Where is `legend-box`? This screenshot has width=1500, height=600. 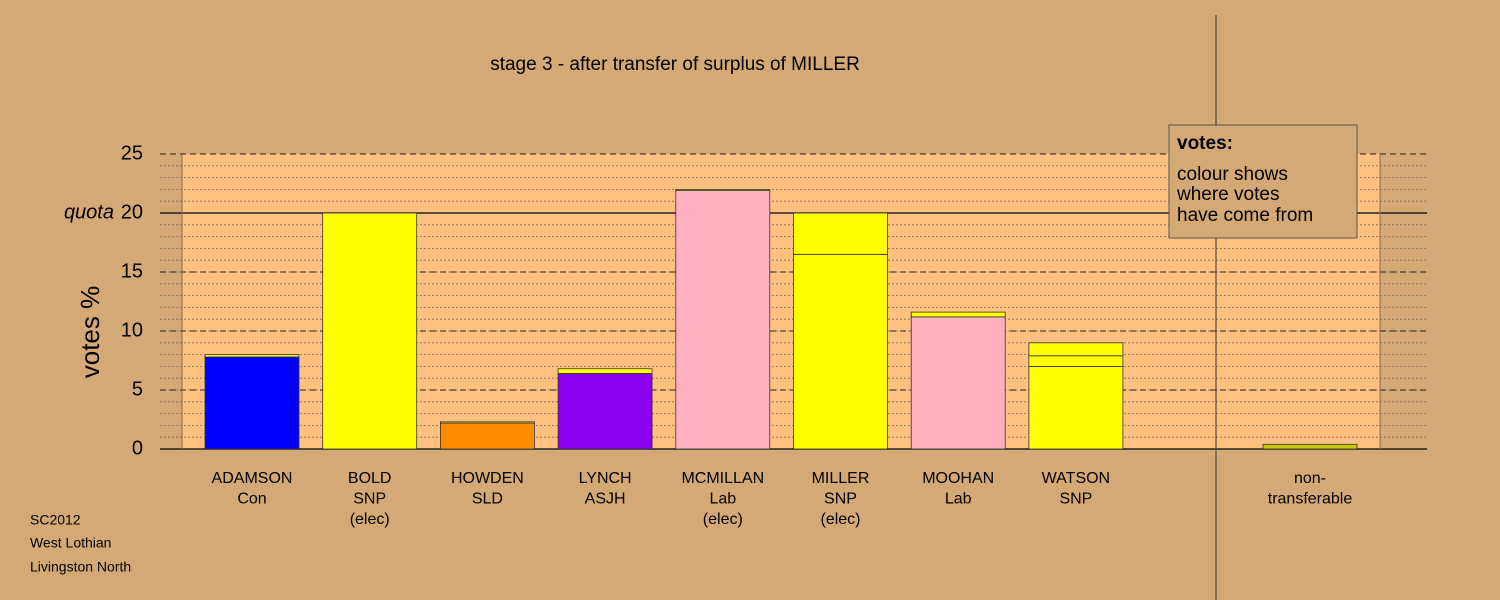
legend-box is located at coordinates (1263, 181).